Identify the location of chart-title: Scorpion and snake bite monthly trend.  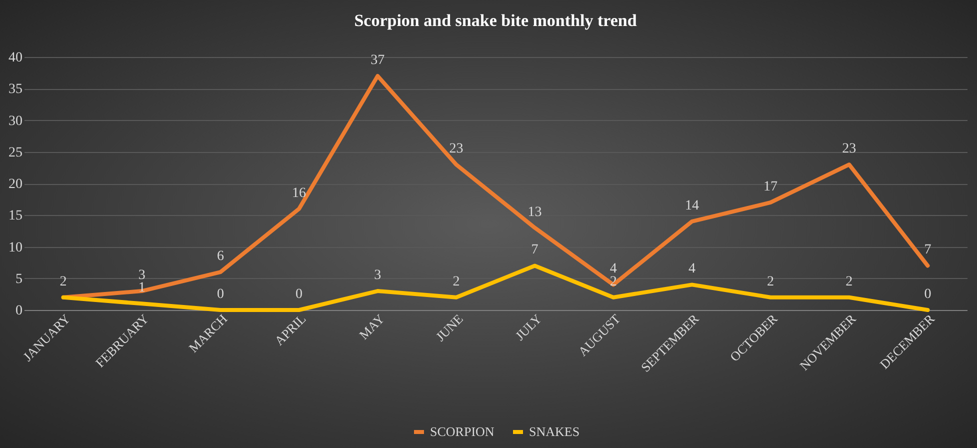
(496, 20).